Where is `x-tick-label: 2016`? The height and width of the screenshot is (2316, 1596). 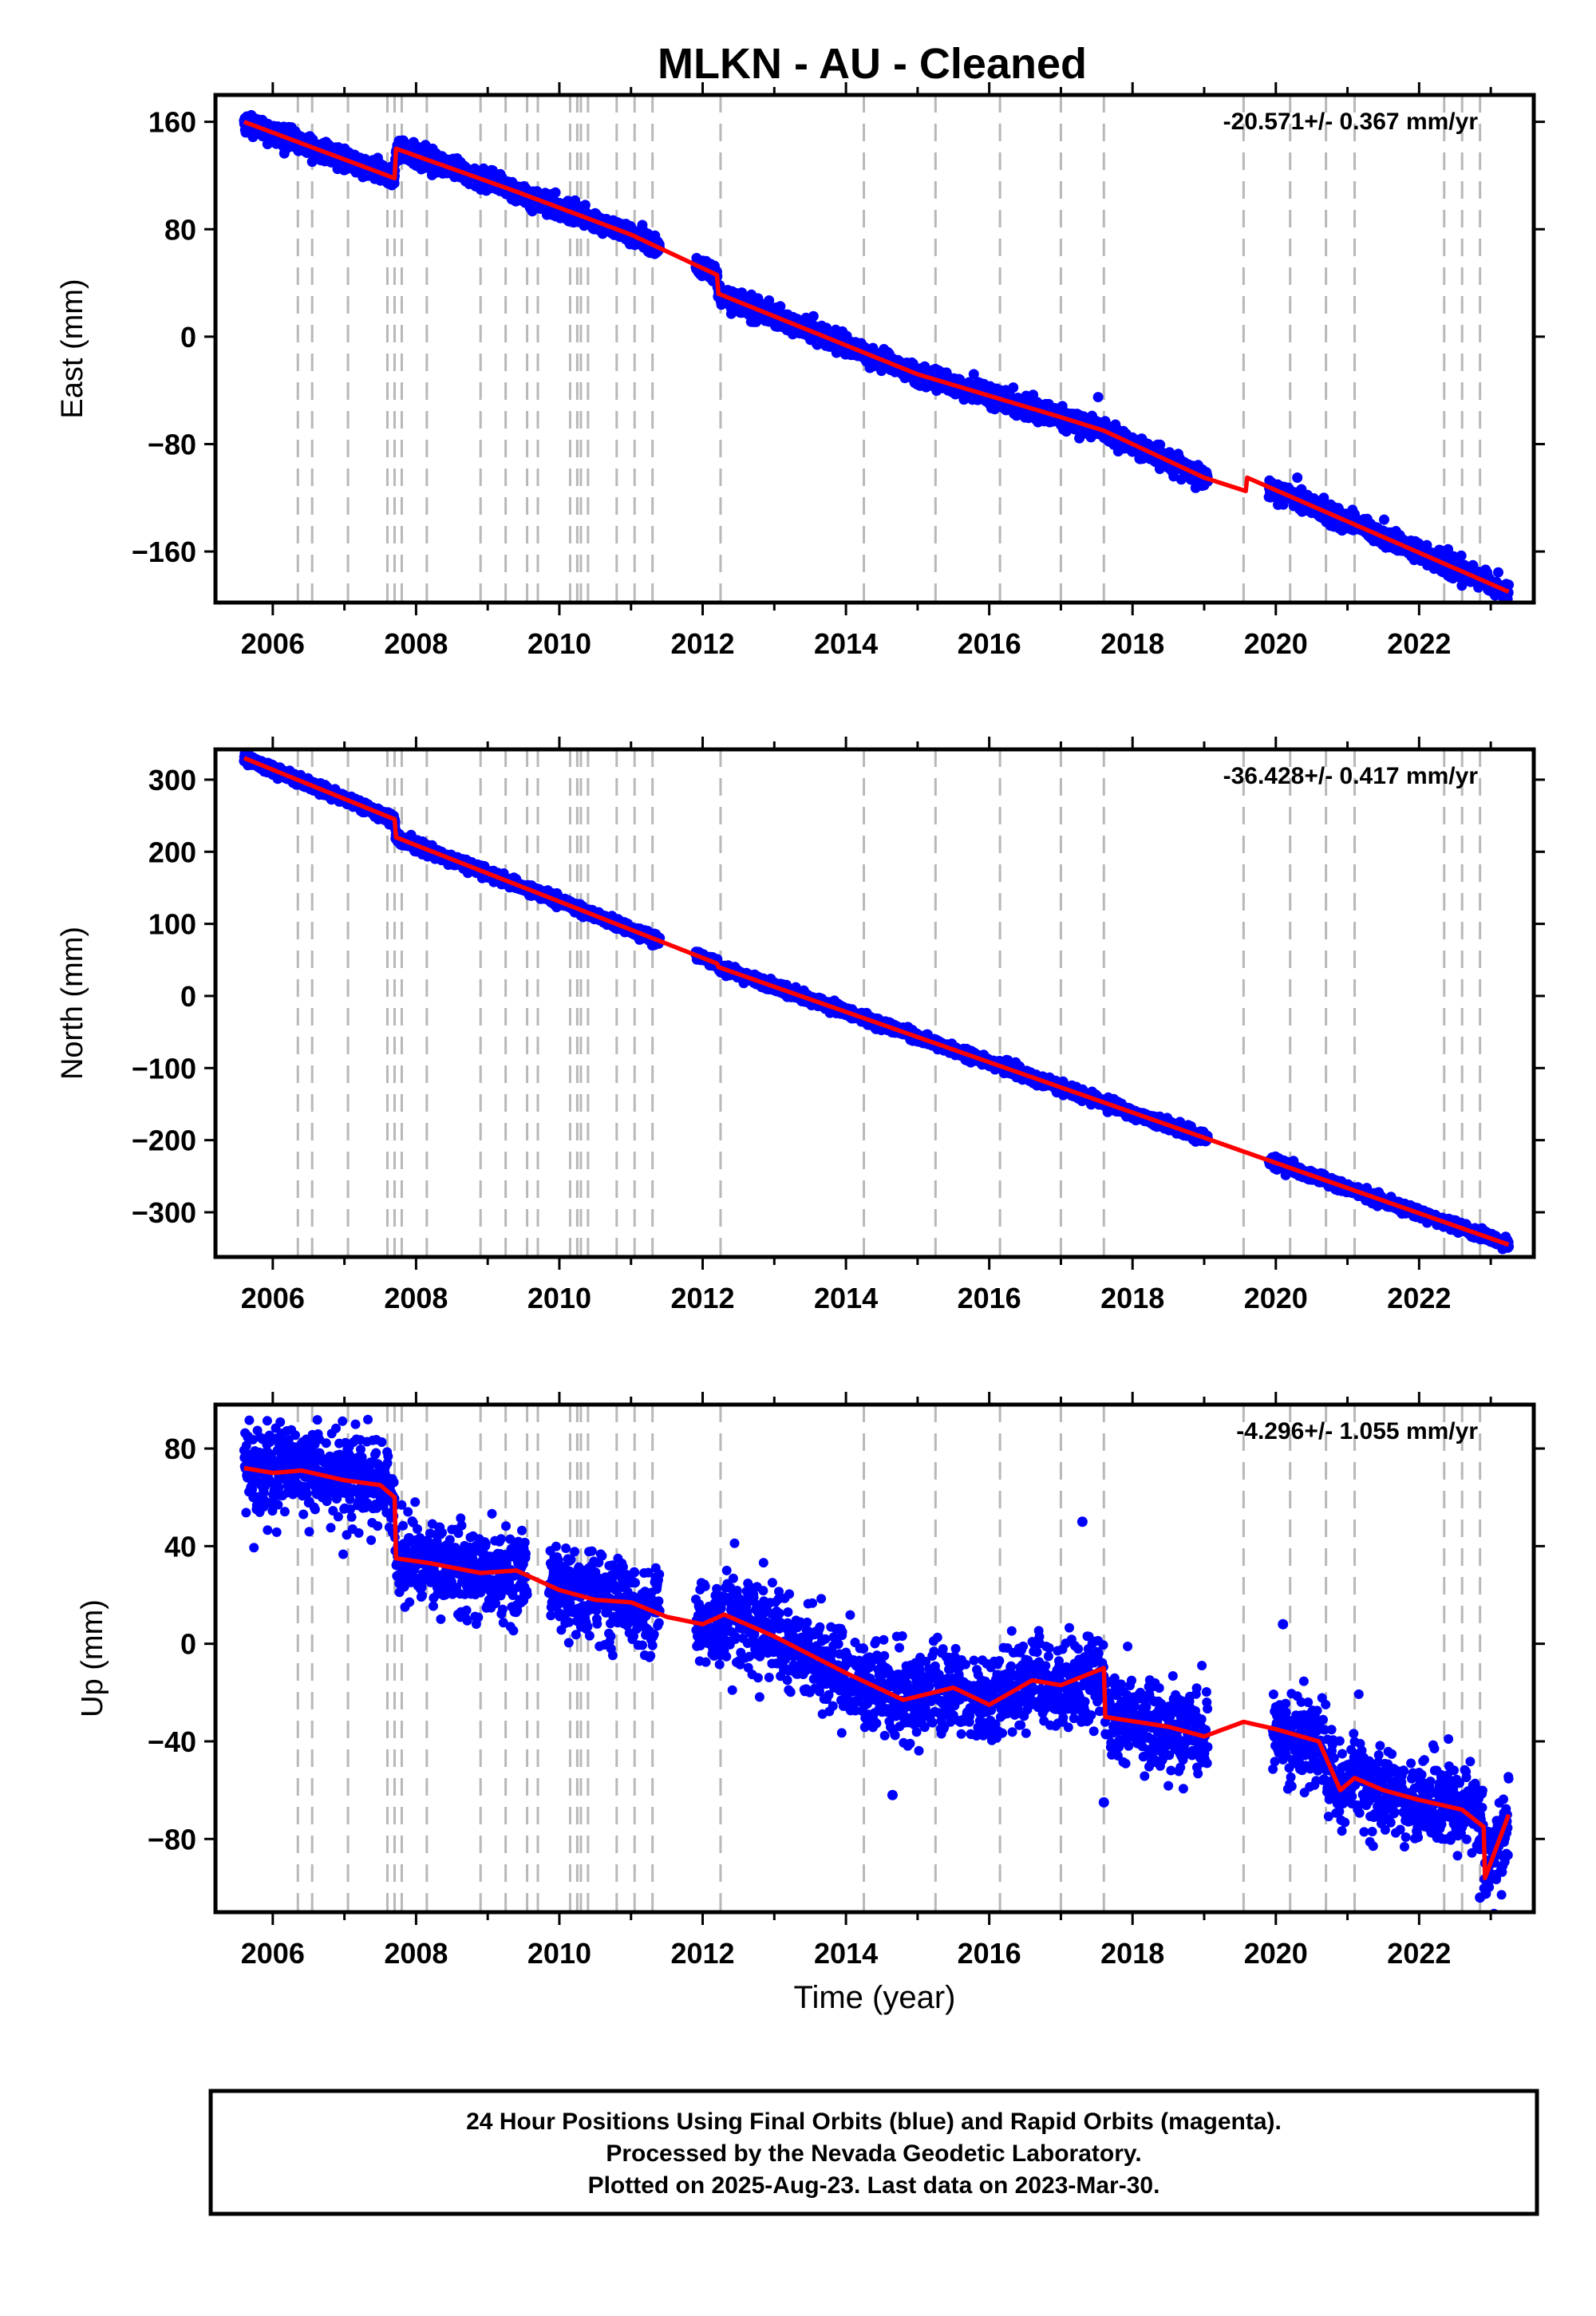 x-tick-label: 2016 is located at coordinates (989, 643).